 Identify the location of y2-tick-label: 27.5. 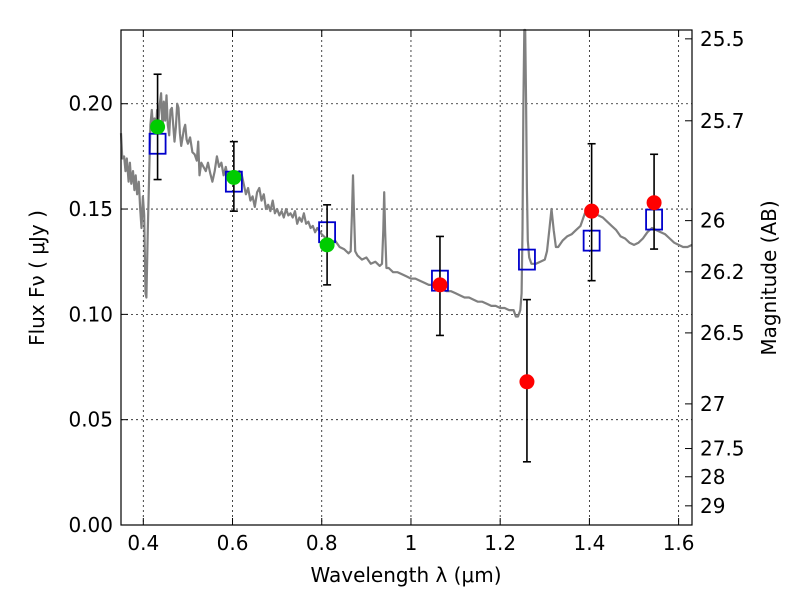
(722, 449).